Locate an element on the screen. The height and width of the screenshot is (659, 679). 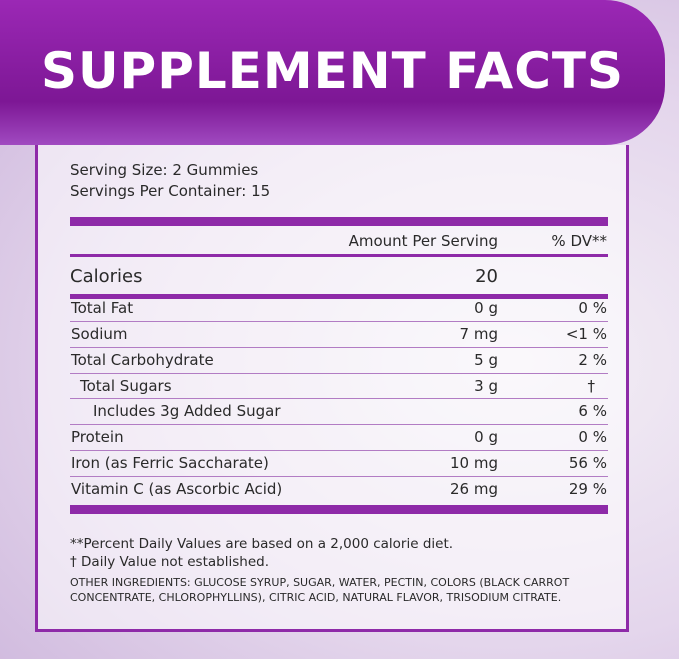
title: SUPPLEMENT FACTS is located at coordinates (332, 71).